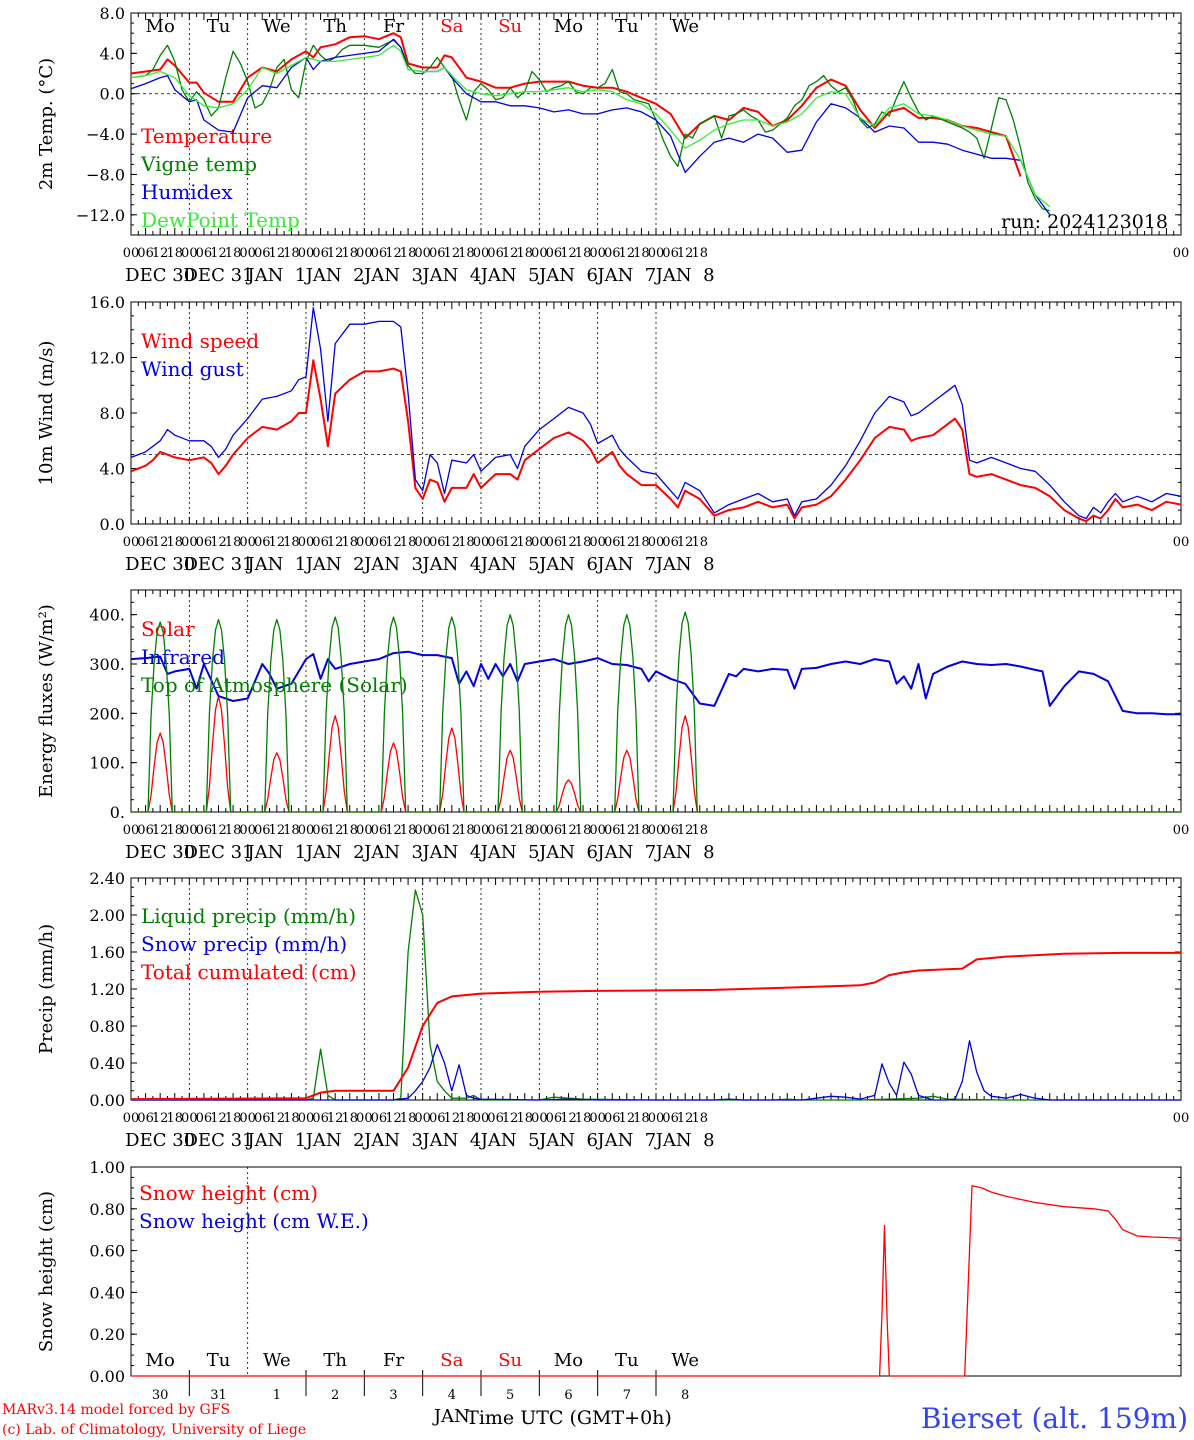  I want to click on weekday-label: We, so click(277, 1360).